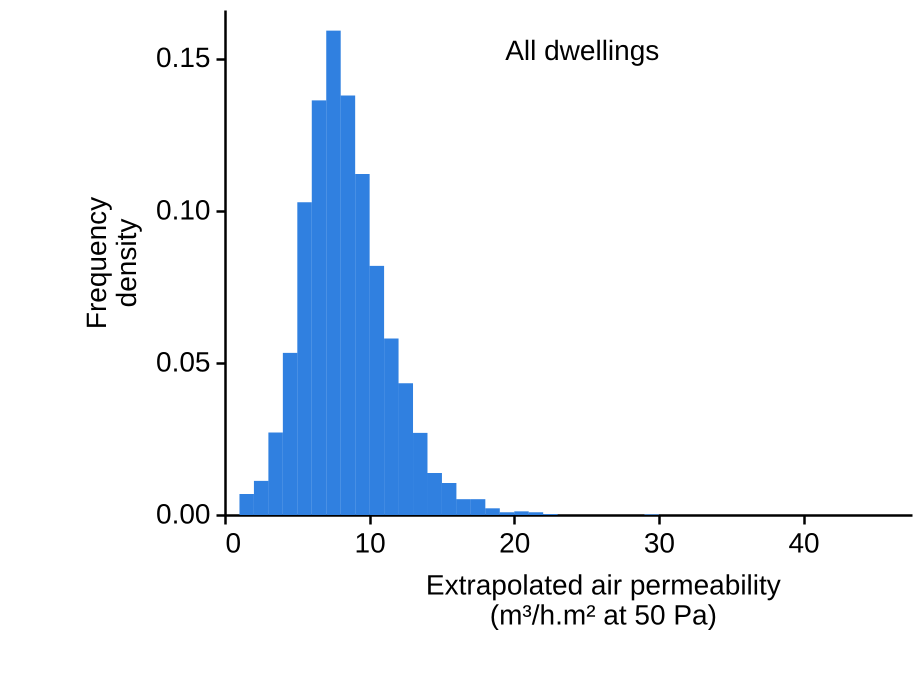 This screenshot has width=915, height=686. What do you see at coordinates (183, 210) in the screenshot?
I see `y-tick-label: 0.10` at bounding box center [183, 210].